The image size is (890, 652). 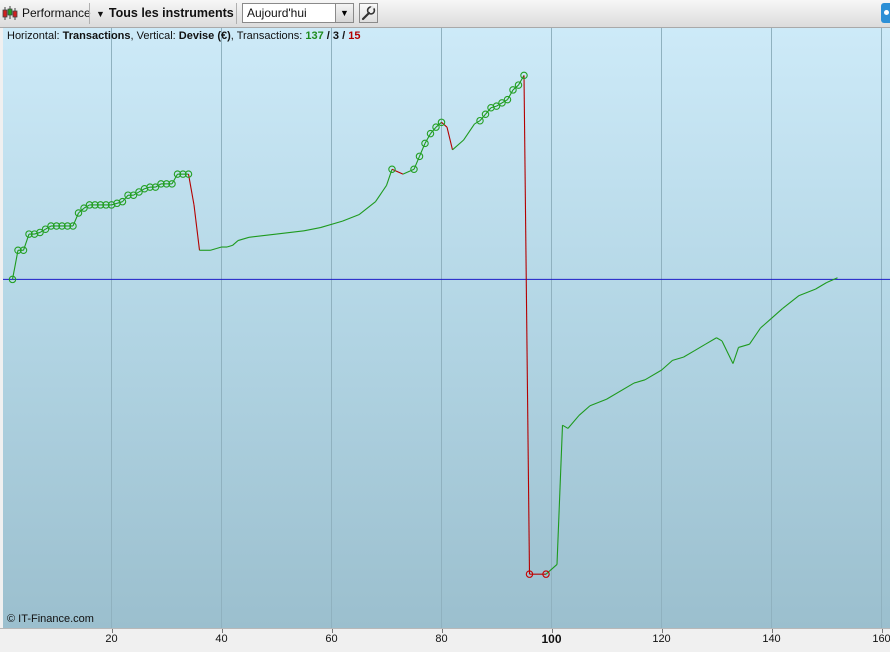 What do you see at coordinates (10, 13) in the screenshot?
I see `candlestick-icon` at bounding box center [10, 13].